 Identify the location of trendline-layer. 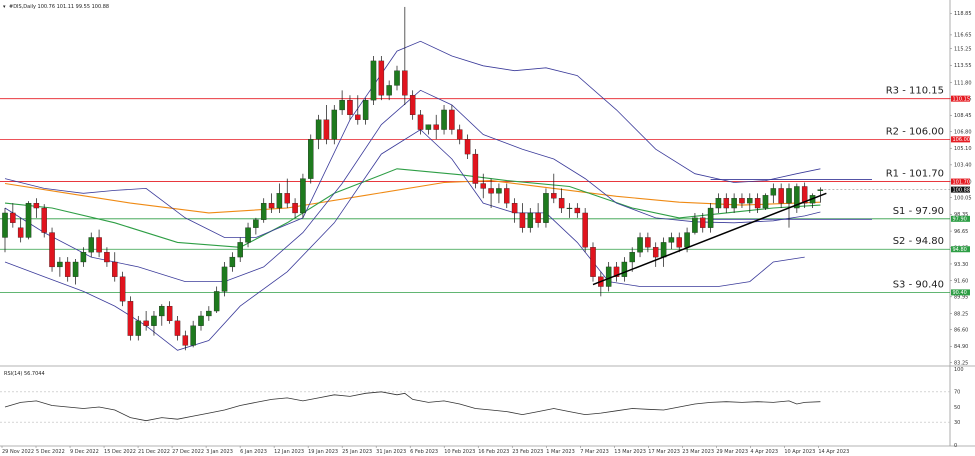
(709, 239).